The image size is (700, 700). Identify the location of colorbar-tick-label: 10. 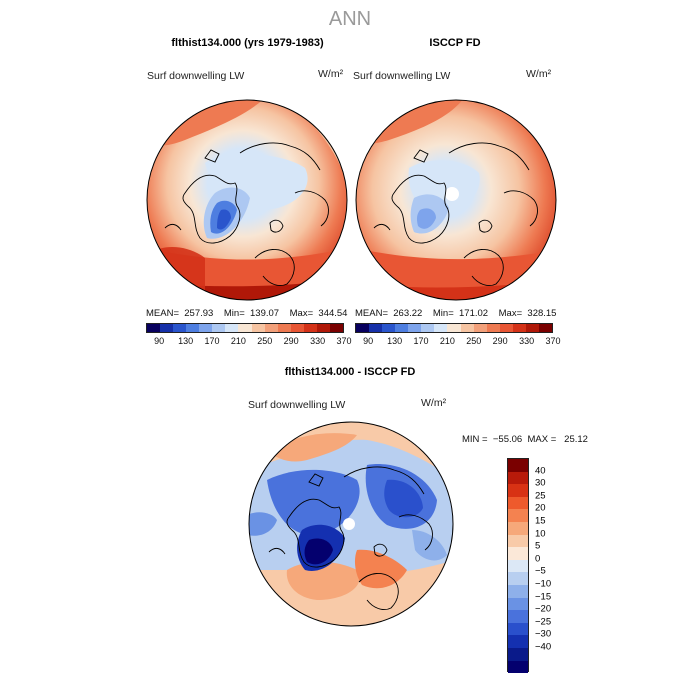
(540, 534).